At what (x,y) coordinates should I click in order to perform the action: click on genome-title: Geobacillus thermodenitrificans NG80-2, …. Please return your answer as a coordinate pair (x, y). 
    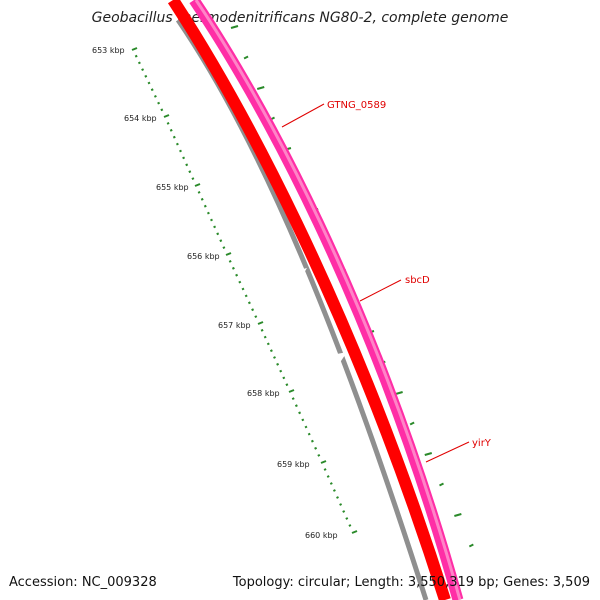
    Looking at the image, I should click on (300, 18).